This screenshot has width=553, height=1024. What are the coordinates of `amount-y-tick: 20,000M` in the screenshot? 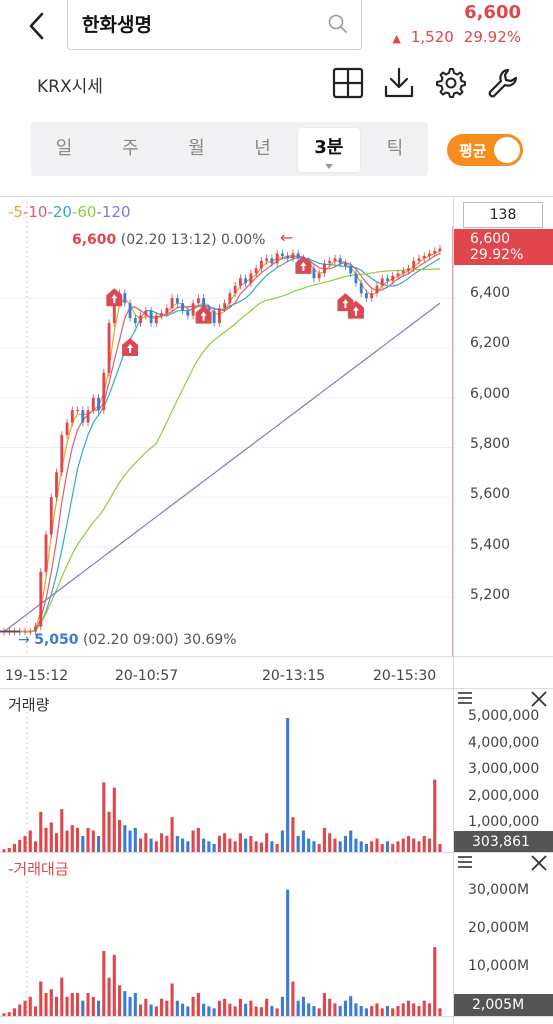 It's located at (499, 928).